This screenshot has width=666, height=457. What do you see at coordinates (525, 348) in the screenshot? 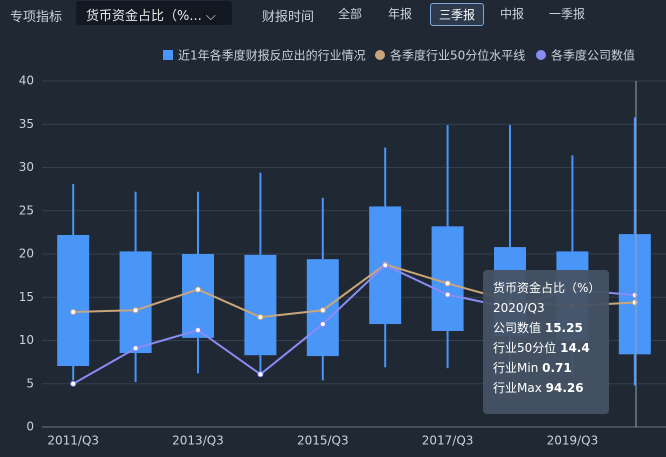
I see `tooltip-label: 行业50分位` at bounding box center [525, 348].